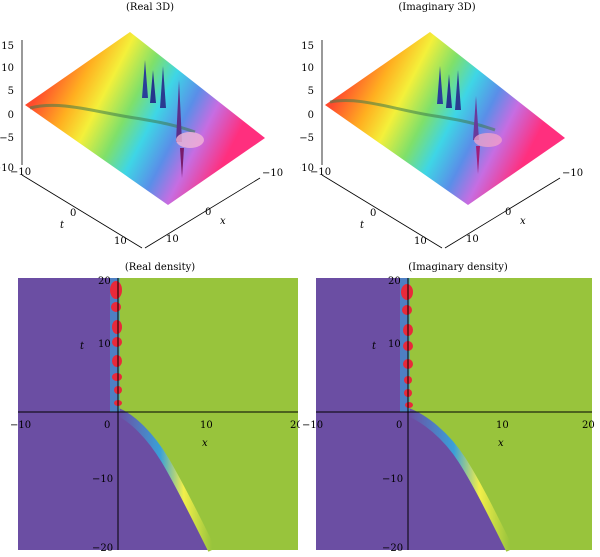  I want to click on soliton-trough, so click(112, 118).